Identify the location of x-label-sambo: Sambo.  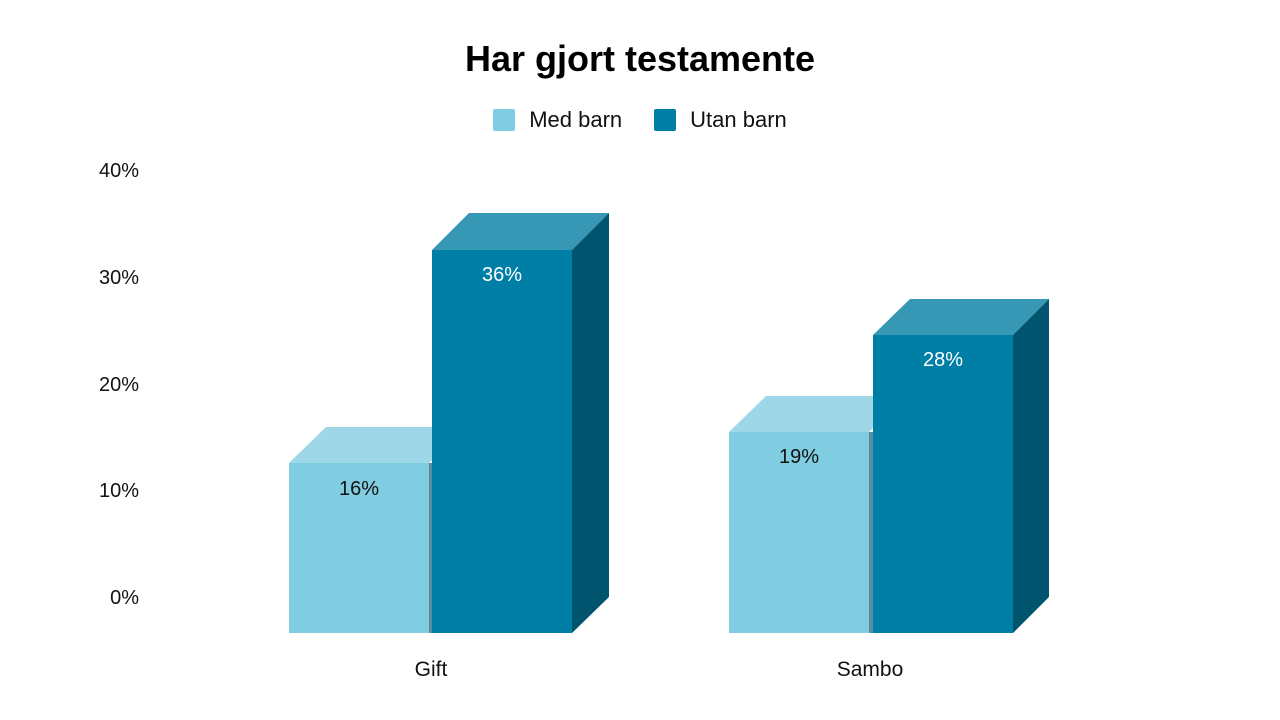
(870, 669).